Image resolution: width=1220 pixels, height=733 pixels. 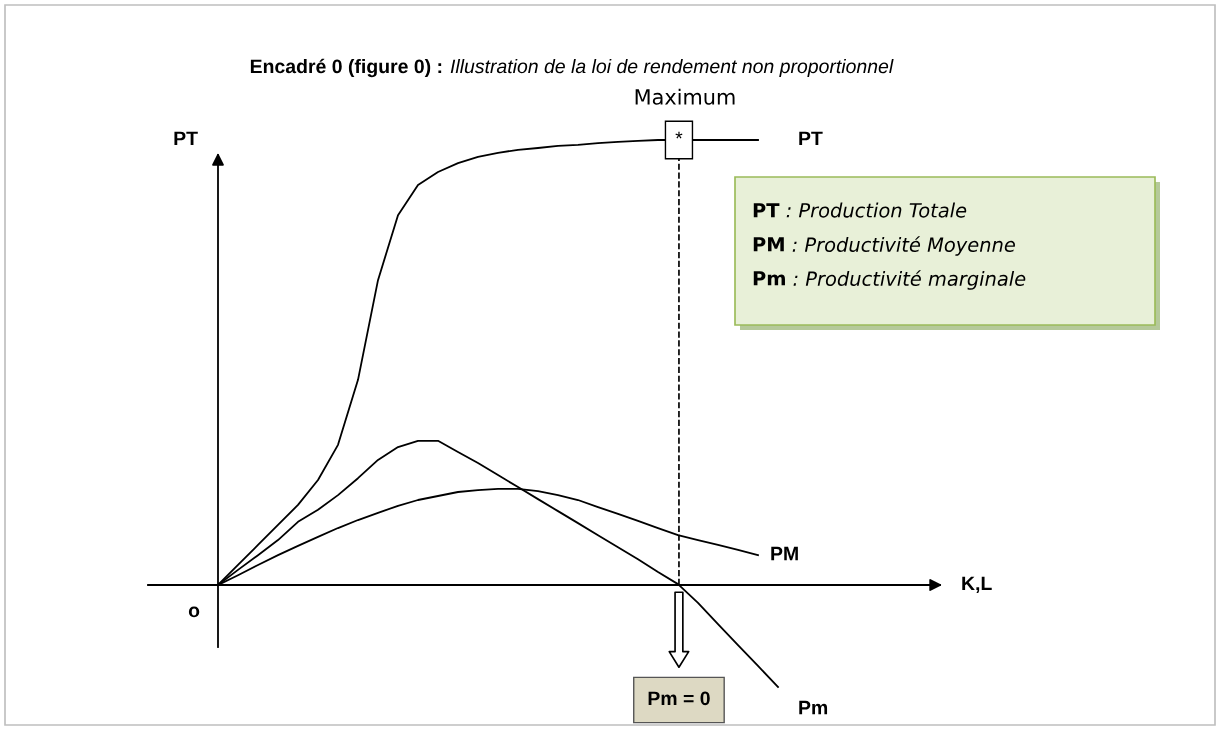 What do you see at coordinates (813, 707) in the screenshot?
I see `series-label: Pm` at bounding box center [813, 707].